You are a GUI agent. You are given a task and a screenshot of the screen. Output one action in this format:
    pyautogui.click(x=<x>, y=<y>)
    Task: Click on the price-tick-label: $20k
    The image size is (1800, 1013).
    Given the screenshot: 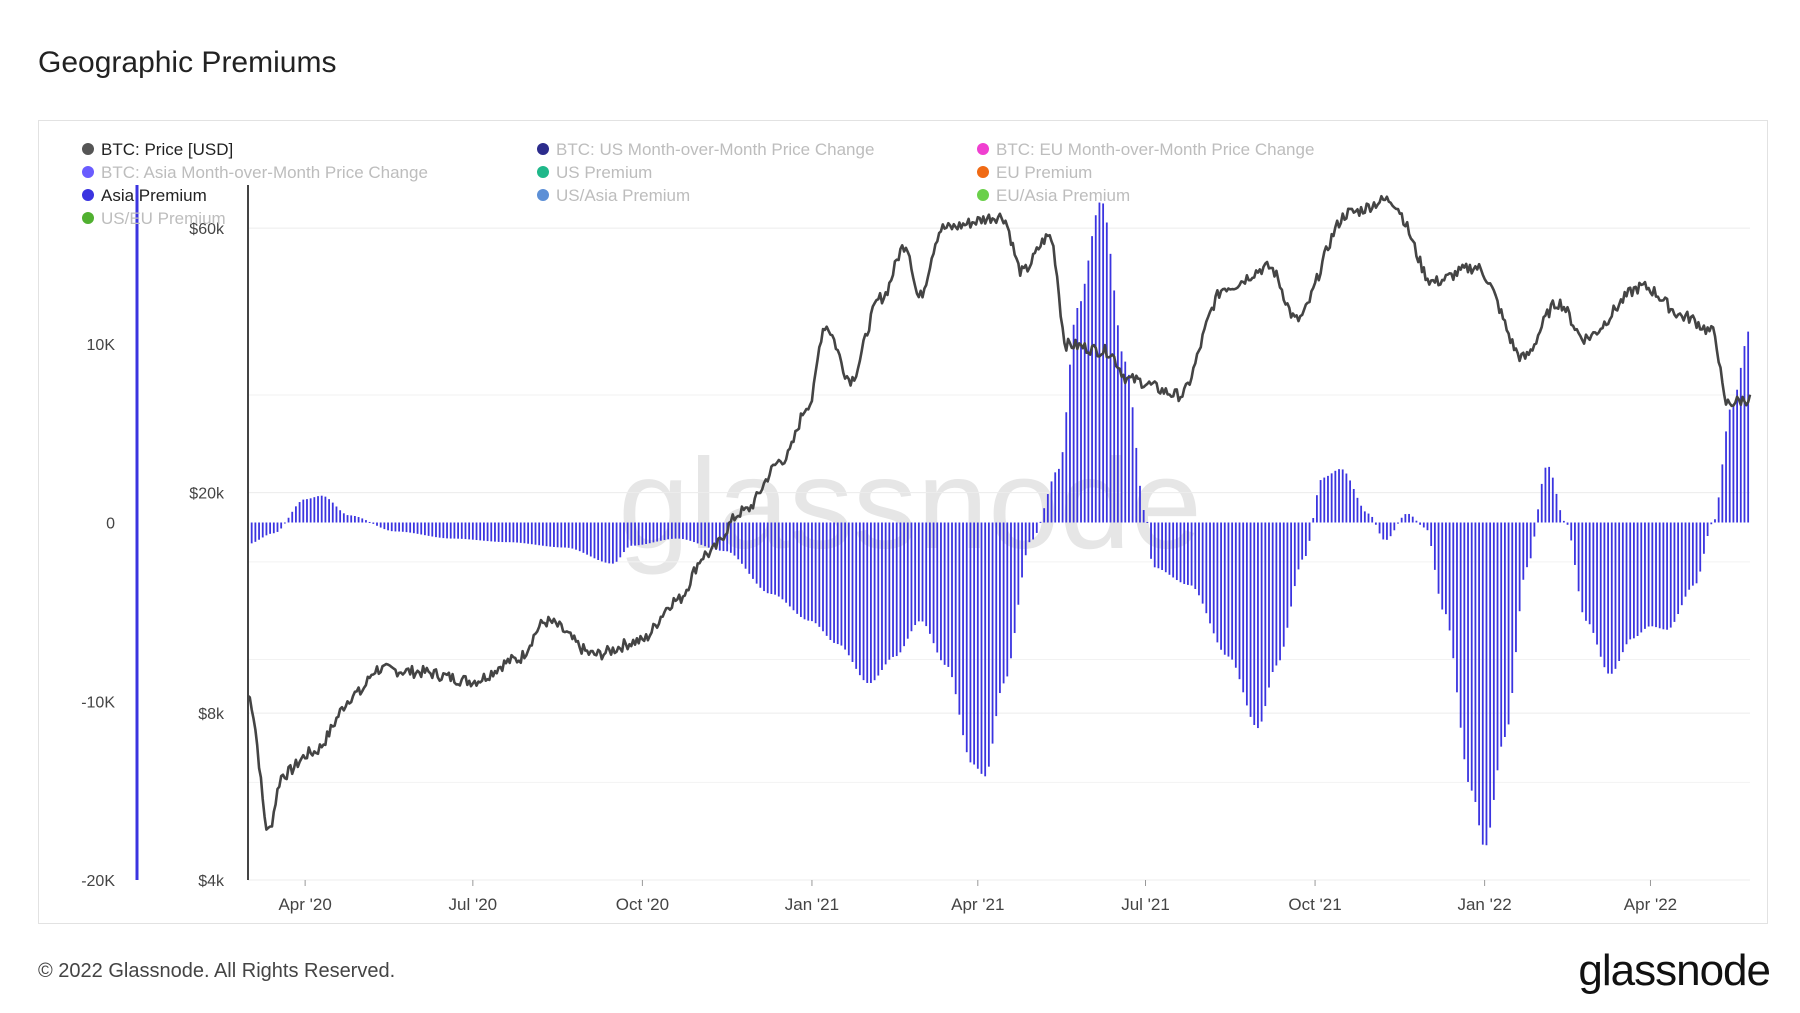 What is the action you would take?
    pyautogui.click(x=207, y=494)
    